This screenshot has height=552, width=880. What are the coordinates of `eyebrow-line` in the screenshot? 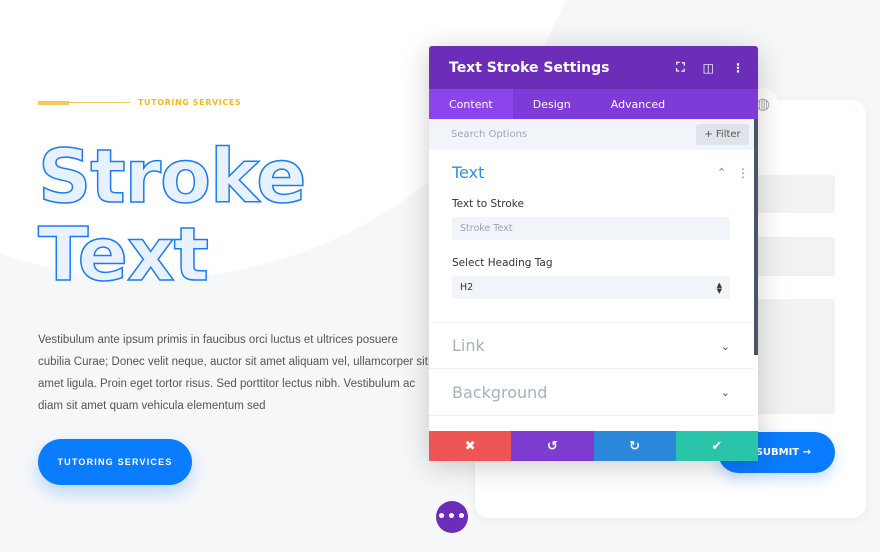 It's located at (99, 102).